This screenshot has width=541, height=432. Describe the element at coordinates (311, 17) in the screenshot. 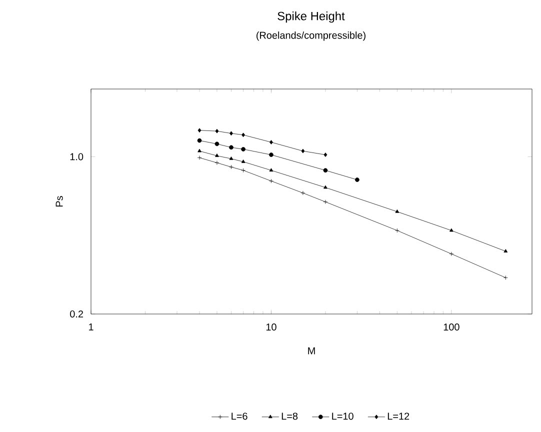

I see `chart-title: Spike Height` at that location.